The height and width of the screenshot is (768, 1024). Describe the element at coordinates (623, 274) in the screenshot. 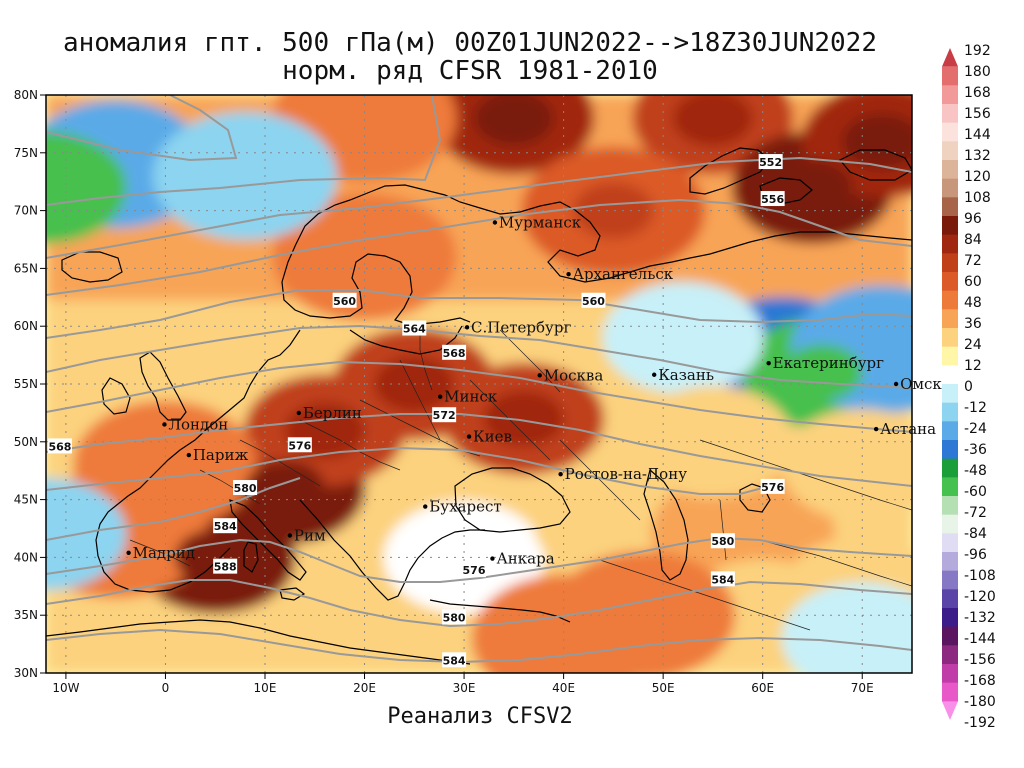

I see `city-label: Архангельск` at that location.